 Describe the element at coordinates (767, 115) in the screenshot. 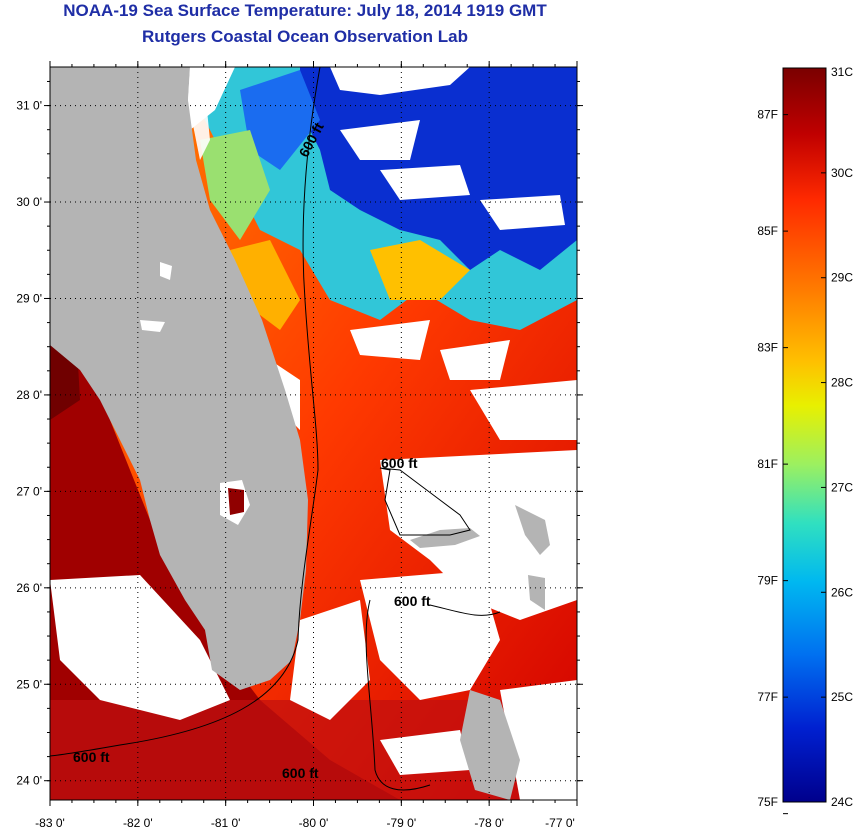

I see `fahrenheit-label: 87F` at that location.